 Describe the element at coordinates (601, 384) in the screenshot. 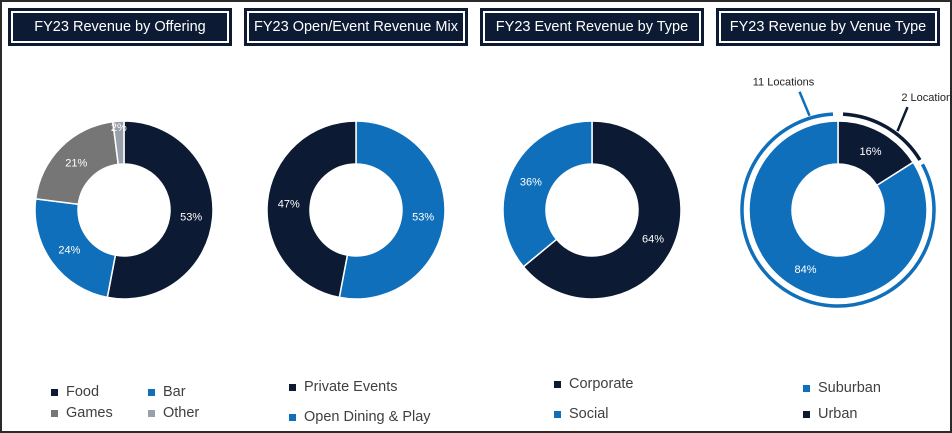

I see `legend-label: Corporate` at that location.